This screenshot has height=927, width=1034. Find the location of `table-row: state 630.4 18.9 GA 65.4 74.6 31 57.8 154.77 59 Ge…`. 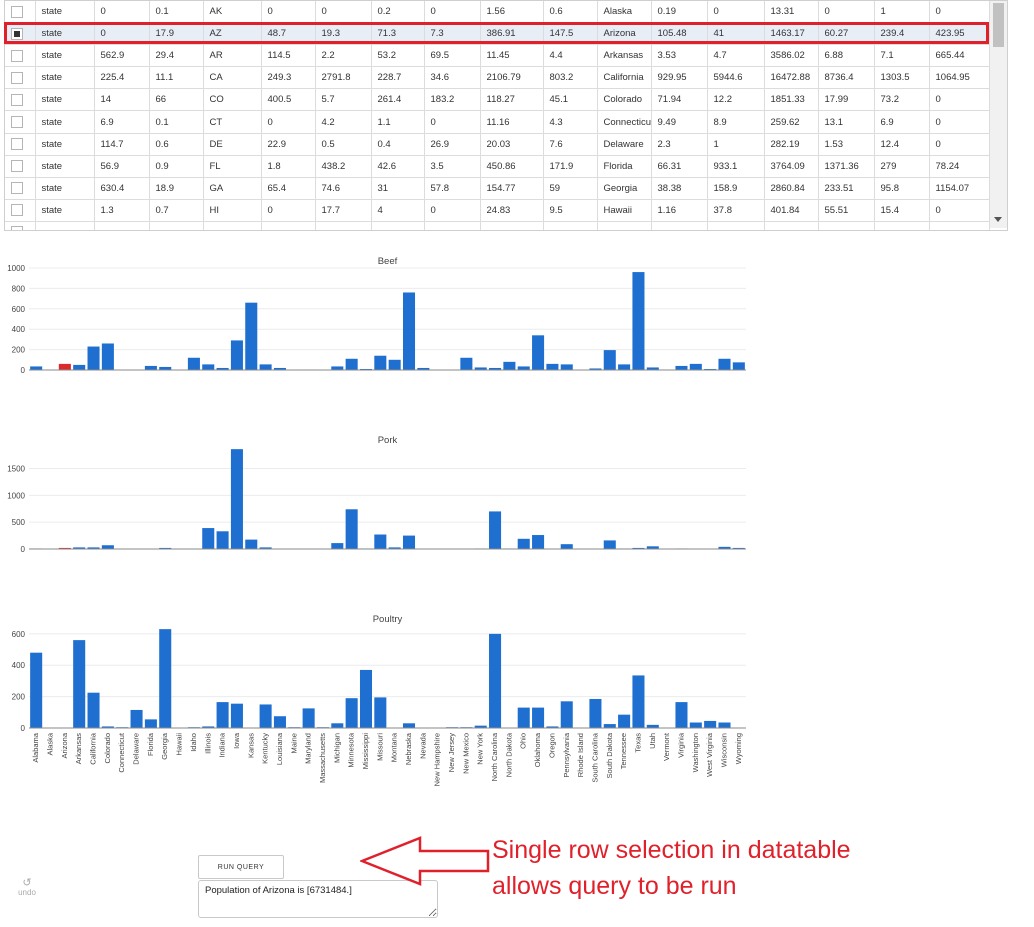

table-row: state 630.4 18.9 GA 65.4 74.6 31 57.8 154.77 59 Ge… is located at coordinates (497, 188).